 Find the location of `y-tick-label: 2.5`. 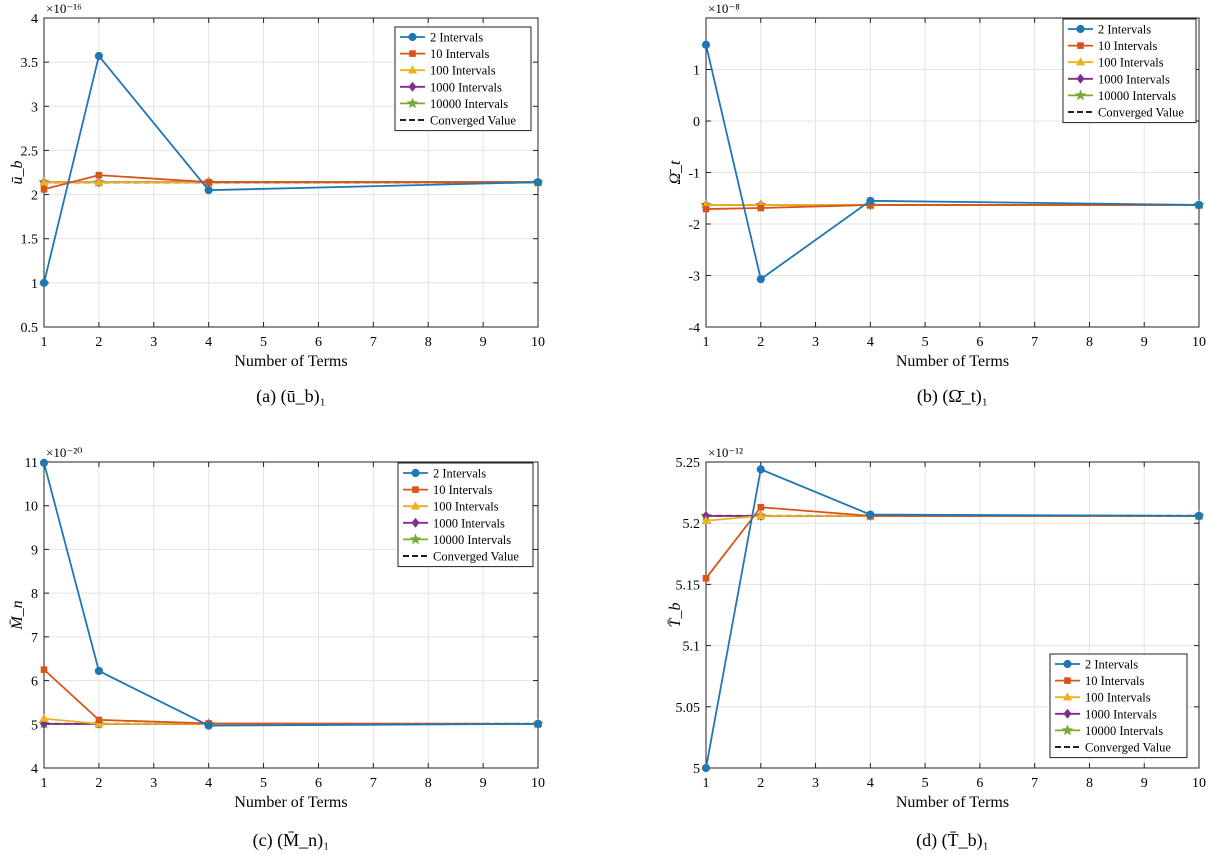

y-tick-label: 2.5 is located at coordinates (30, 151).